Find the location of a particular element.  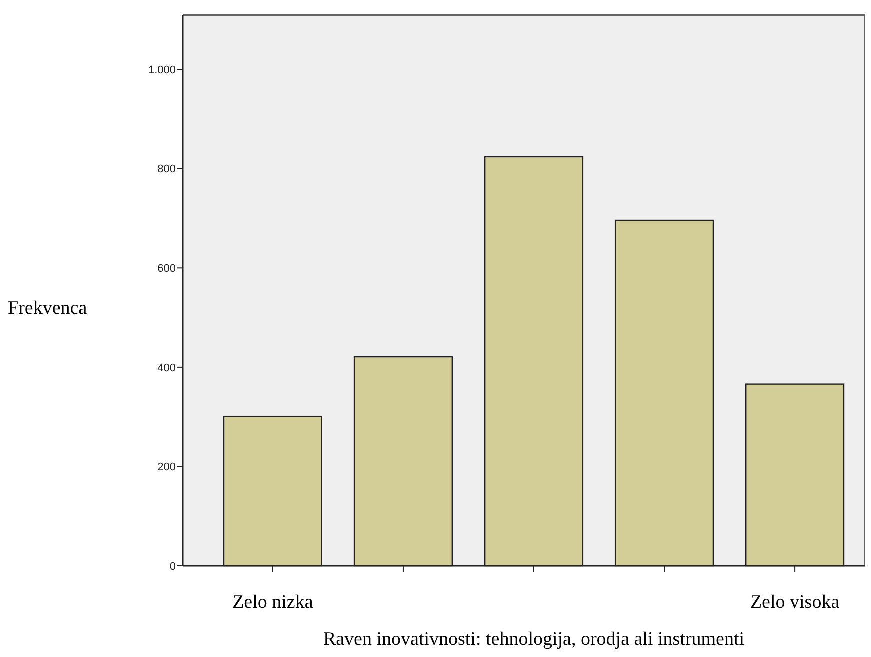

y-tick-label: 200 is located at coordinates (167, 468).